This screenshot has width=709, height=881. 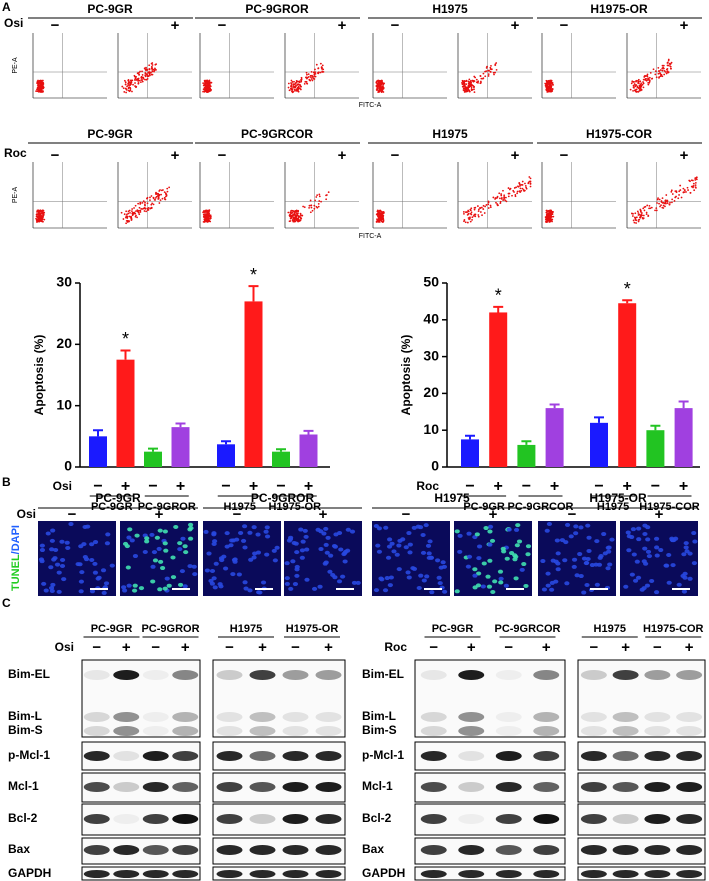 What do you see at coordinates (152, 486) in the screenshot?
I see `sign: −` at bounding box center [152, 486].